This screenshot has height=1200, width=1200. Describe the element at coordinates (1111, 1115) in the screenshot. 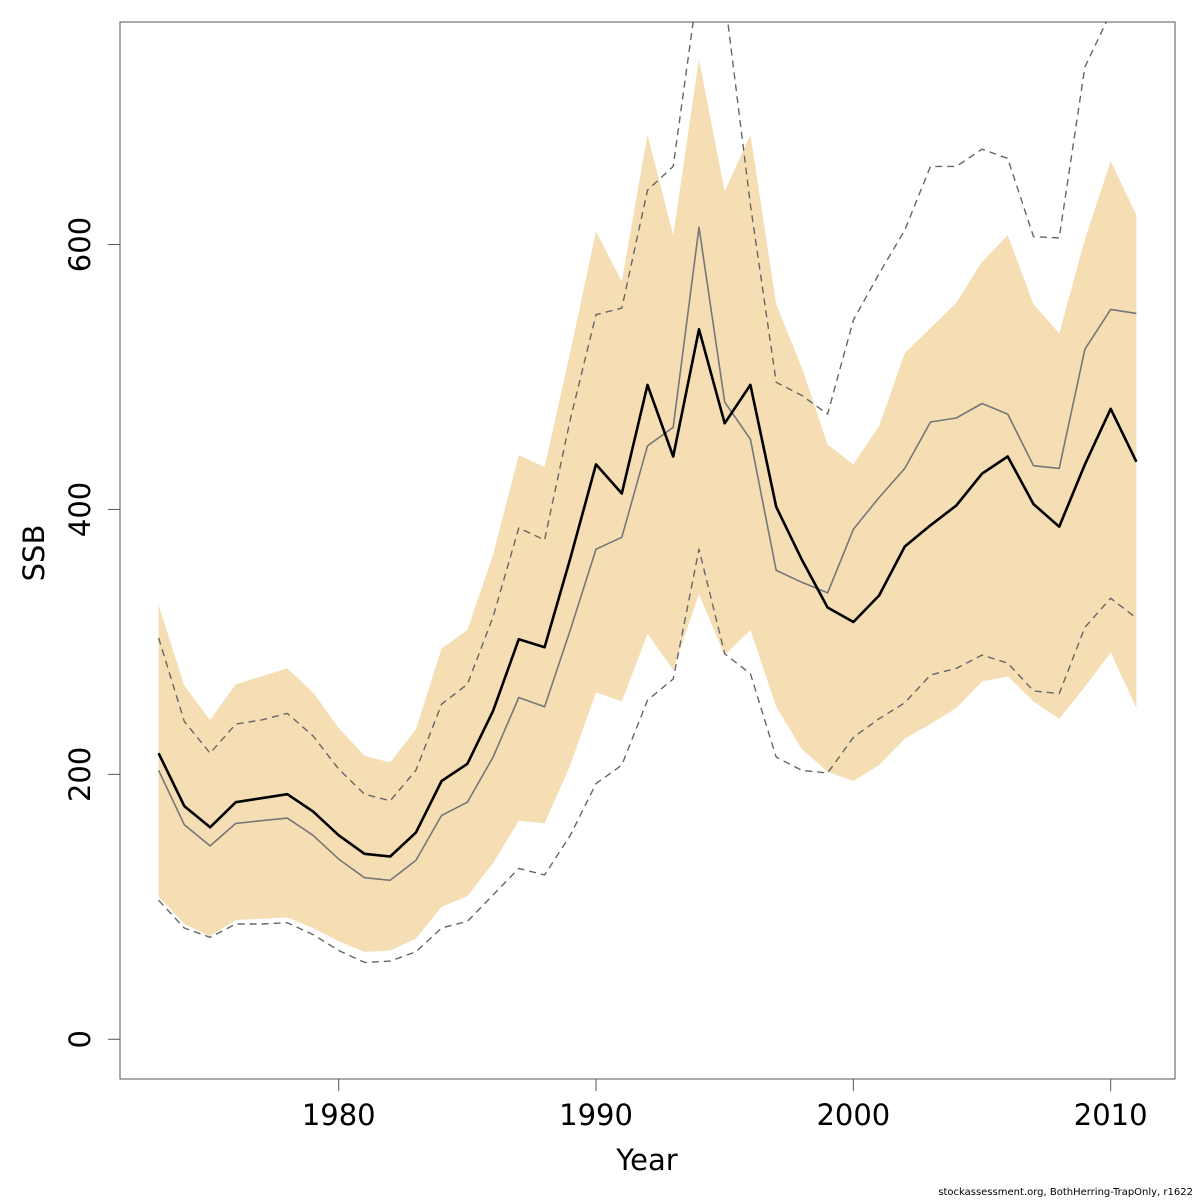

I see `x-tick-label: 2010` at that location.